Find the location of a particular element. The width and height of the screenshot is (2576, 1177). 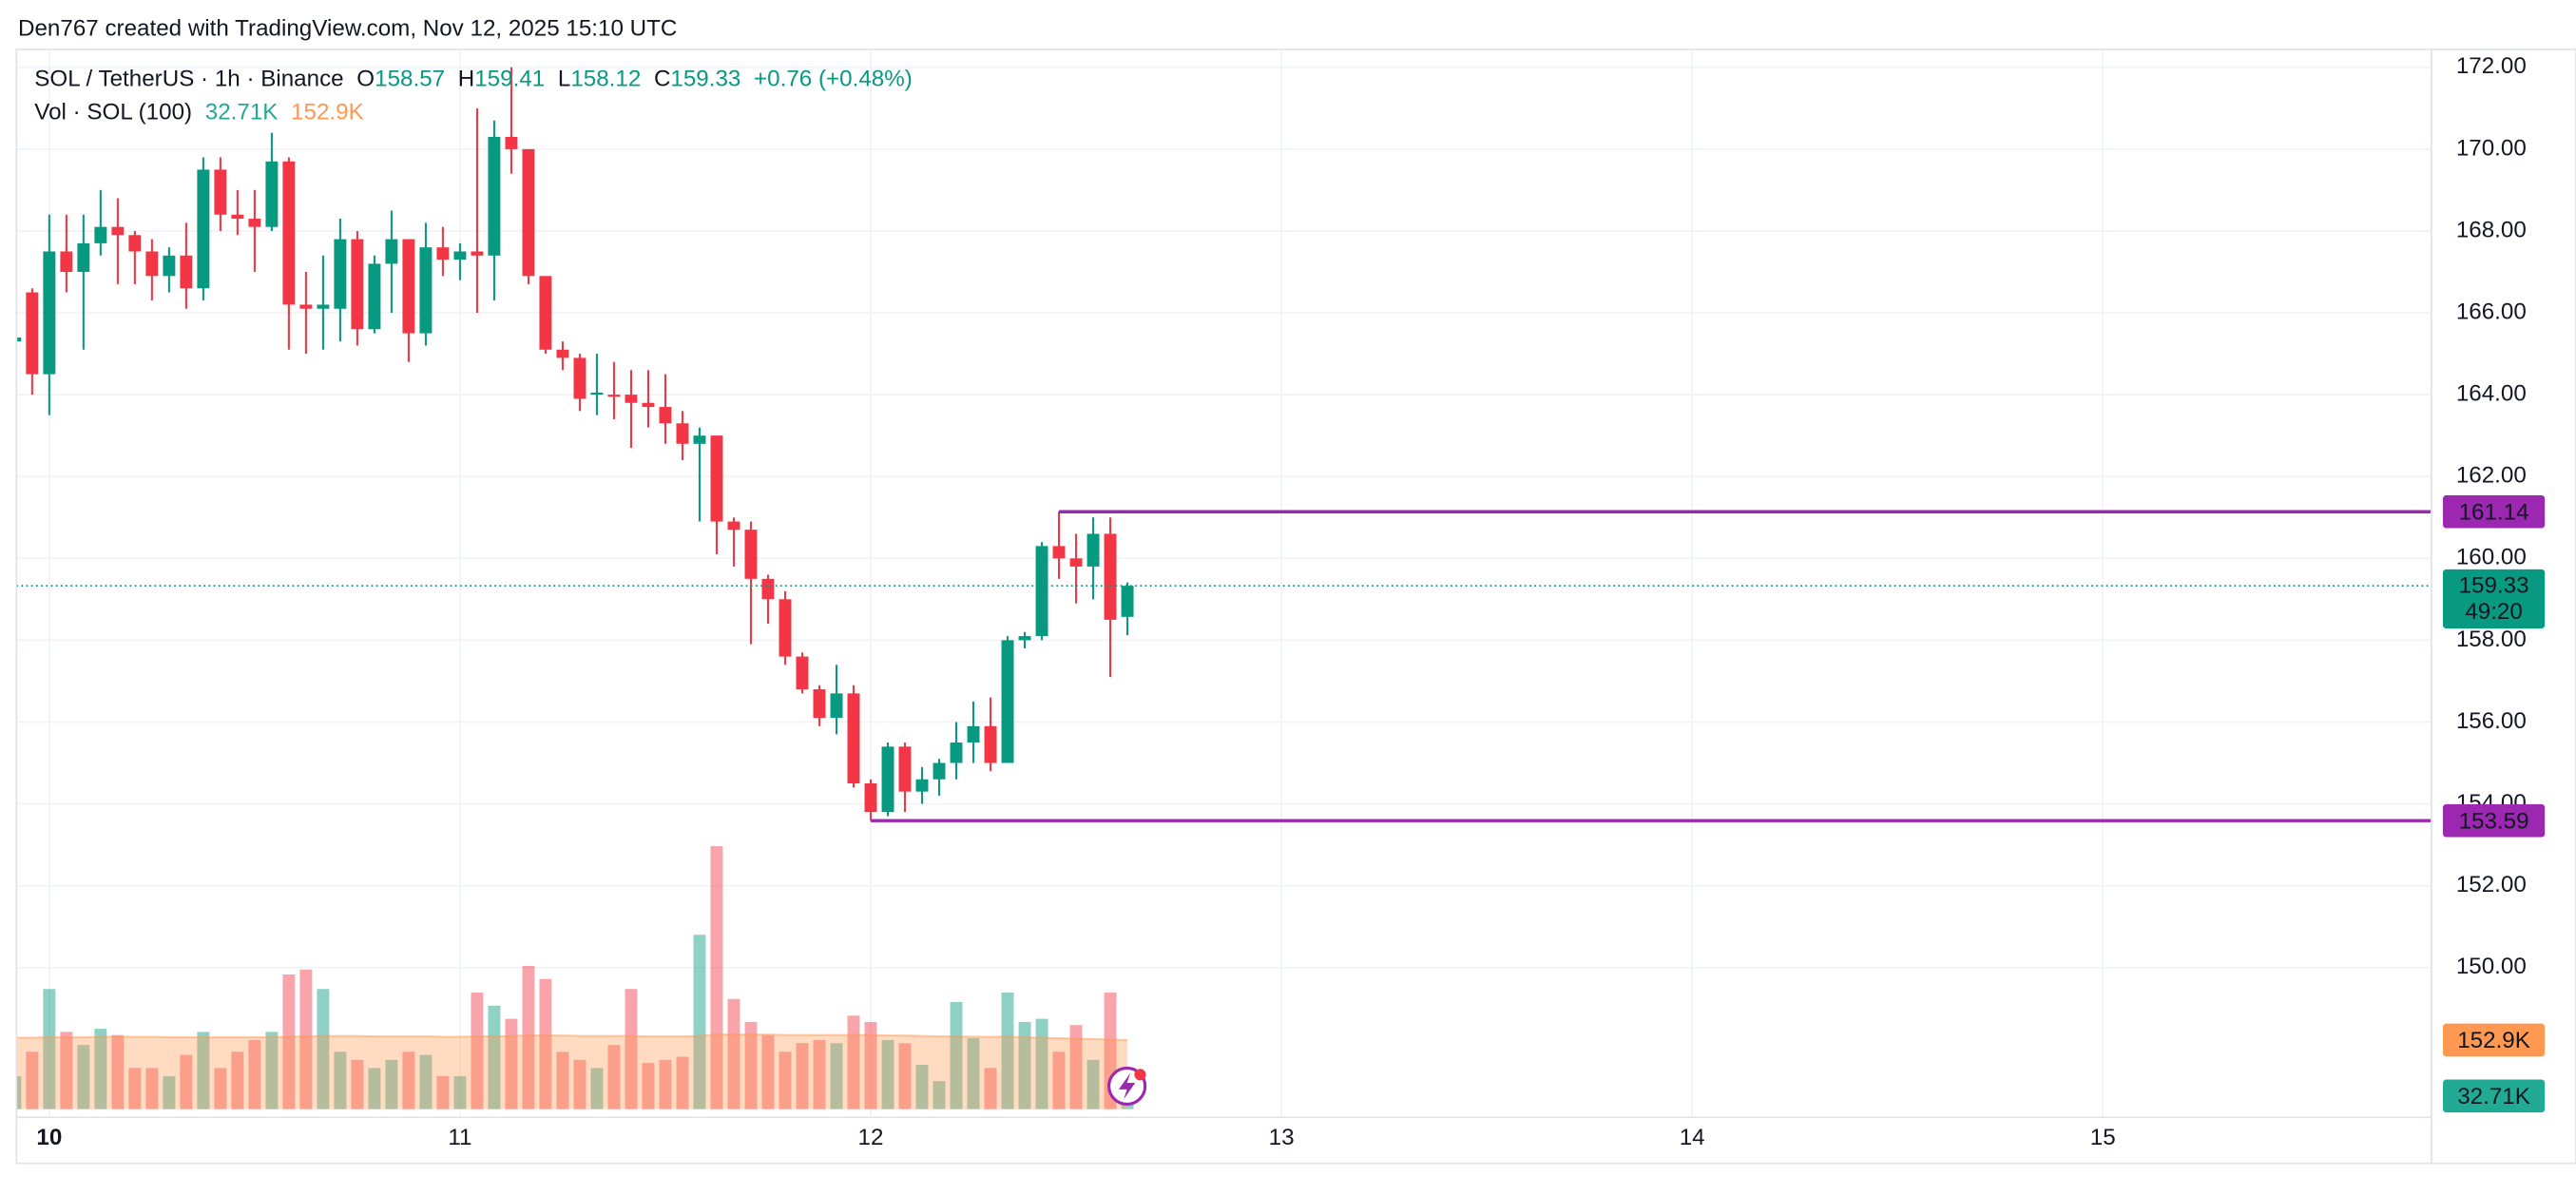

change: +0.76 (+0.48%) is located at coordinates (834, 80).